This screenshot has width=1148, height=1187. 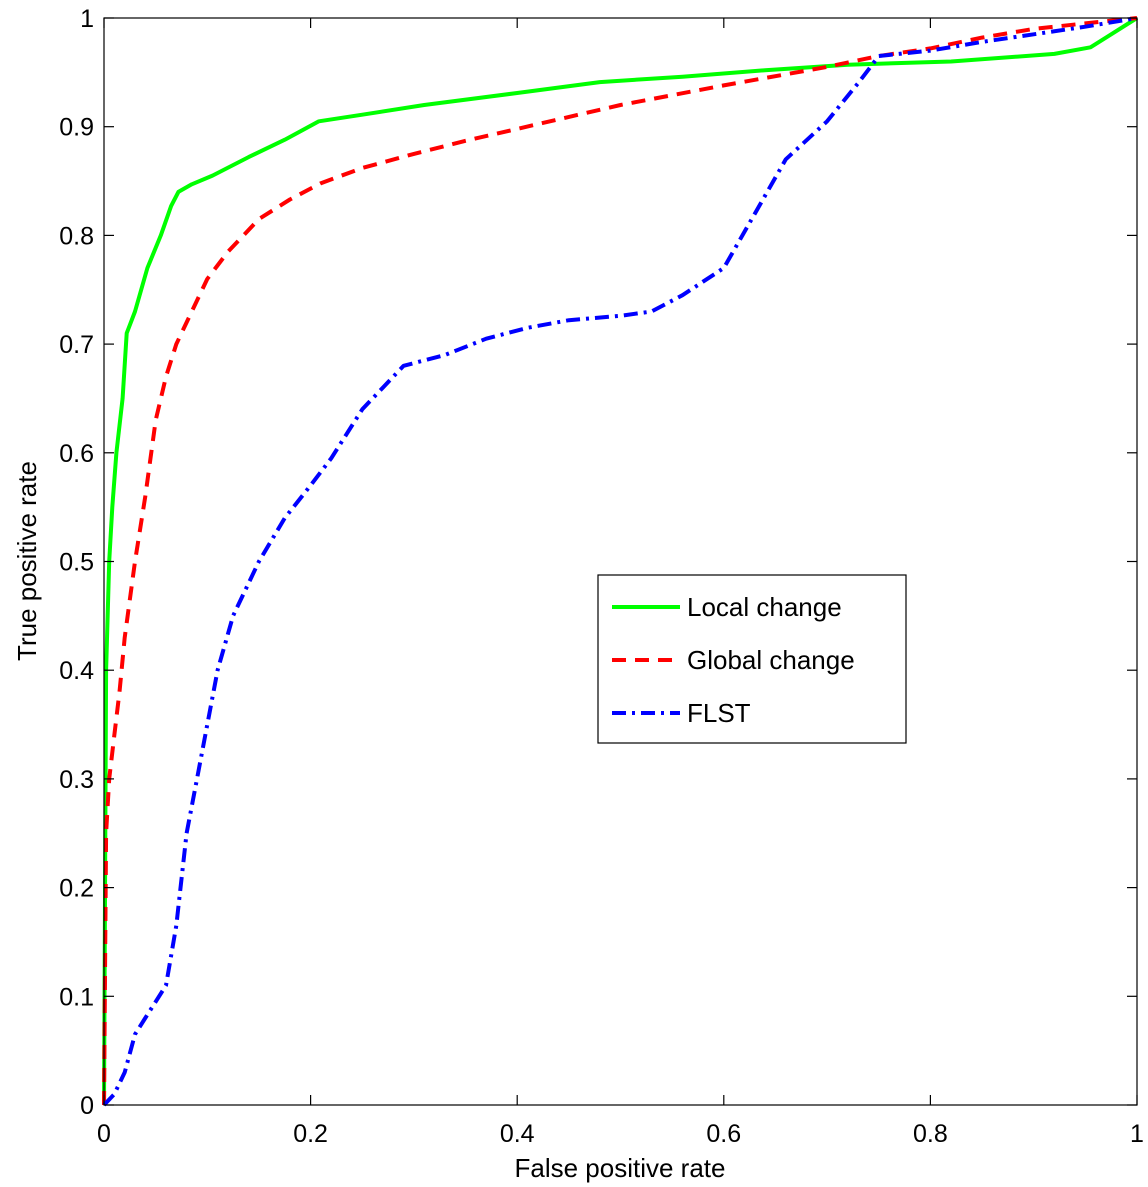 What do you see at coordinates (771, 660) in the screenshot?
I see `legend-label-global-change: Global change` at bounding box center [771, 660].